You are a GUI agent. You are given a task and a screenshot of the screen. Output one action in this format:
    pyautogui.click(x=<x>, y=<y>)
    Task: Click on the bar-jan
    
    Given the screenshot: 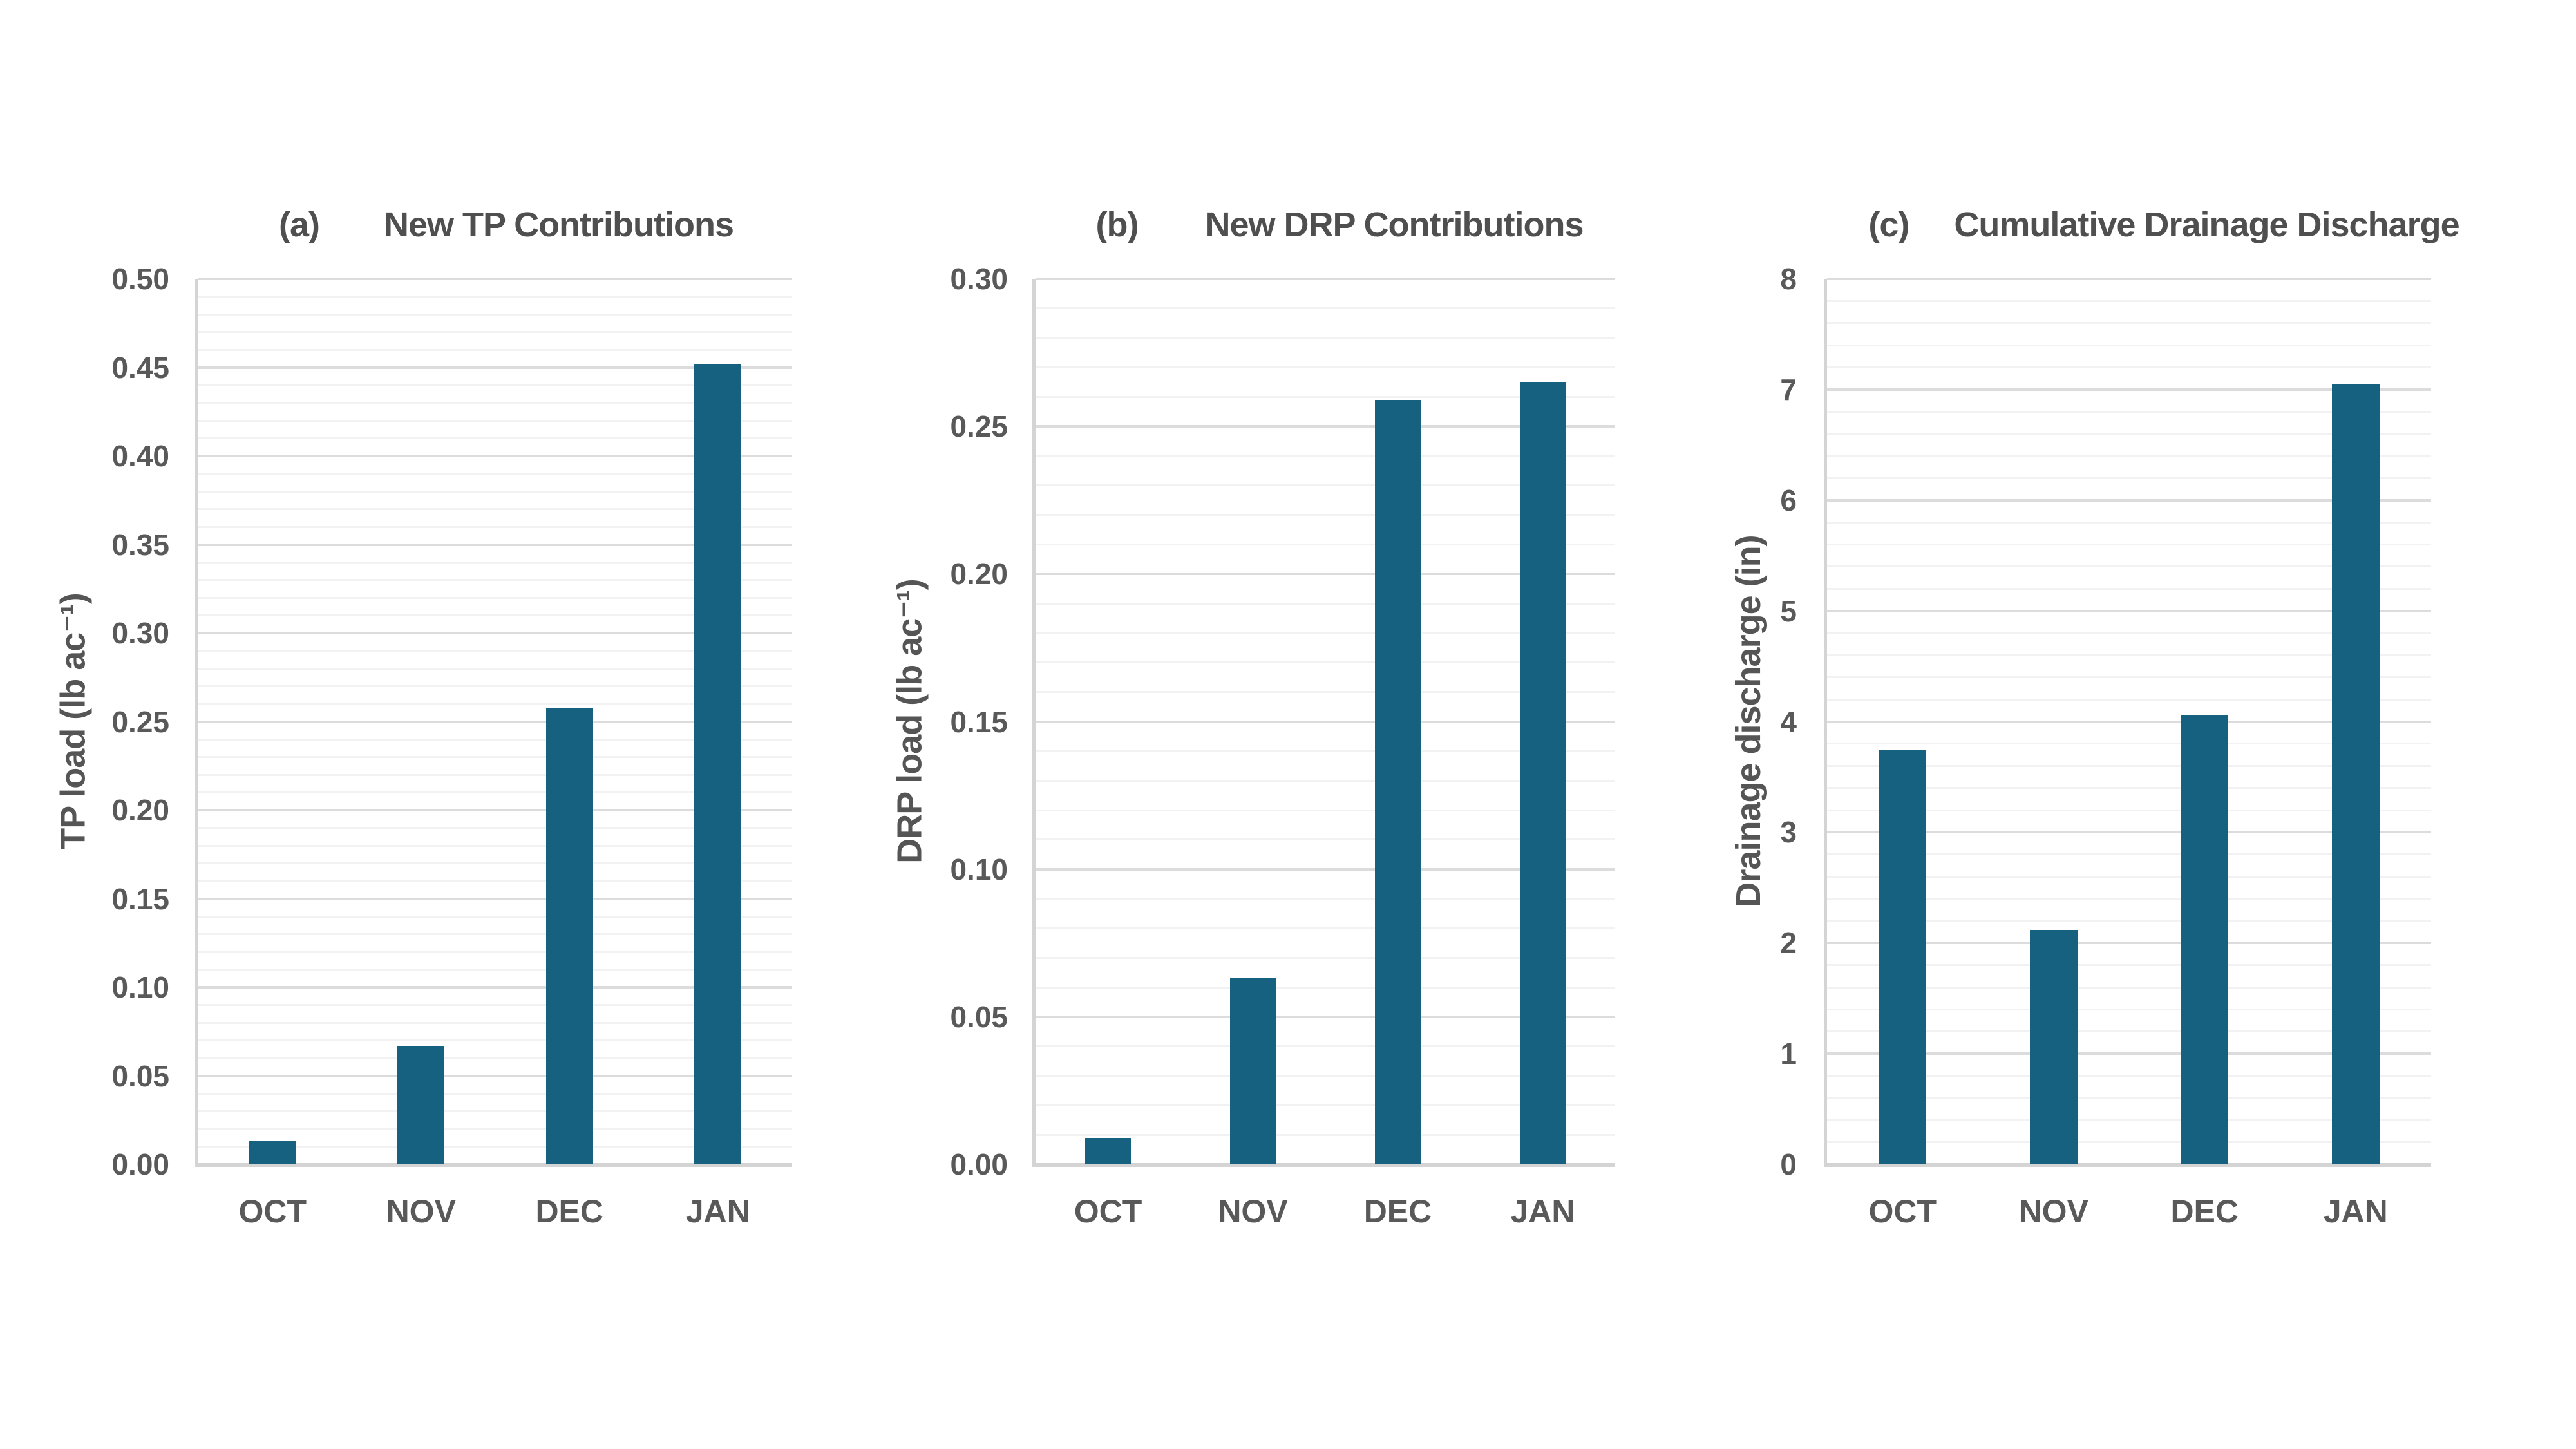 What is the action you would take?
    pyautogui.click(x=1543, y=773)
    